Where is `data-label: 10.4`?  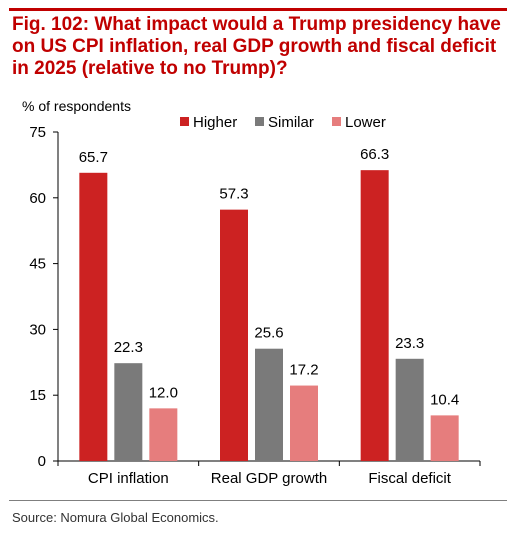
data-label: 10.4 is located at coordinates (444, 399).